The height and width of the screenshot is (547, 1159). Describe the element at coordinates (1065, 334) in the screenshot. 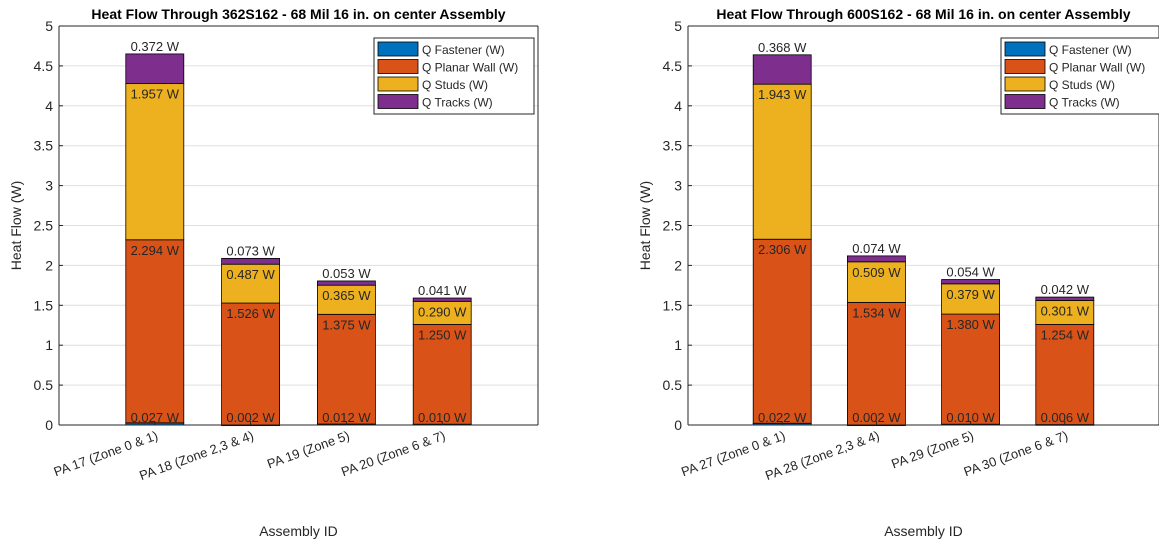

I see `data-label: 1.254 W` at that location.